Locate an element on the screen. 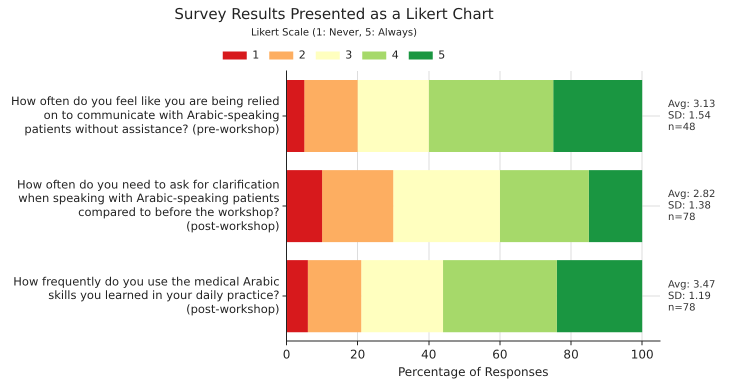  y-tick-label: How frequently do you use the medical Arabic skills you learned in your daily practice? (post-workshop) is located at coordinates (146, 295).